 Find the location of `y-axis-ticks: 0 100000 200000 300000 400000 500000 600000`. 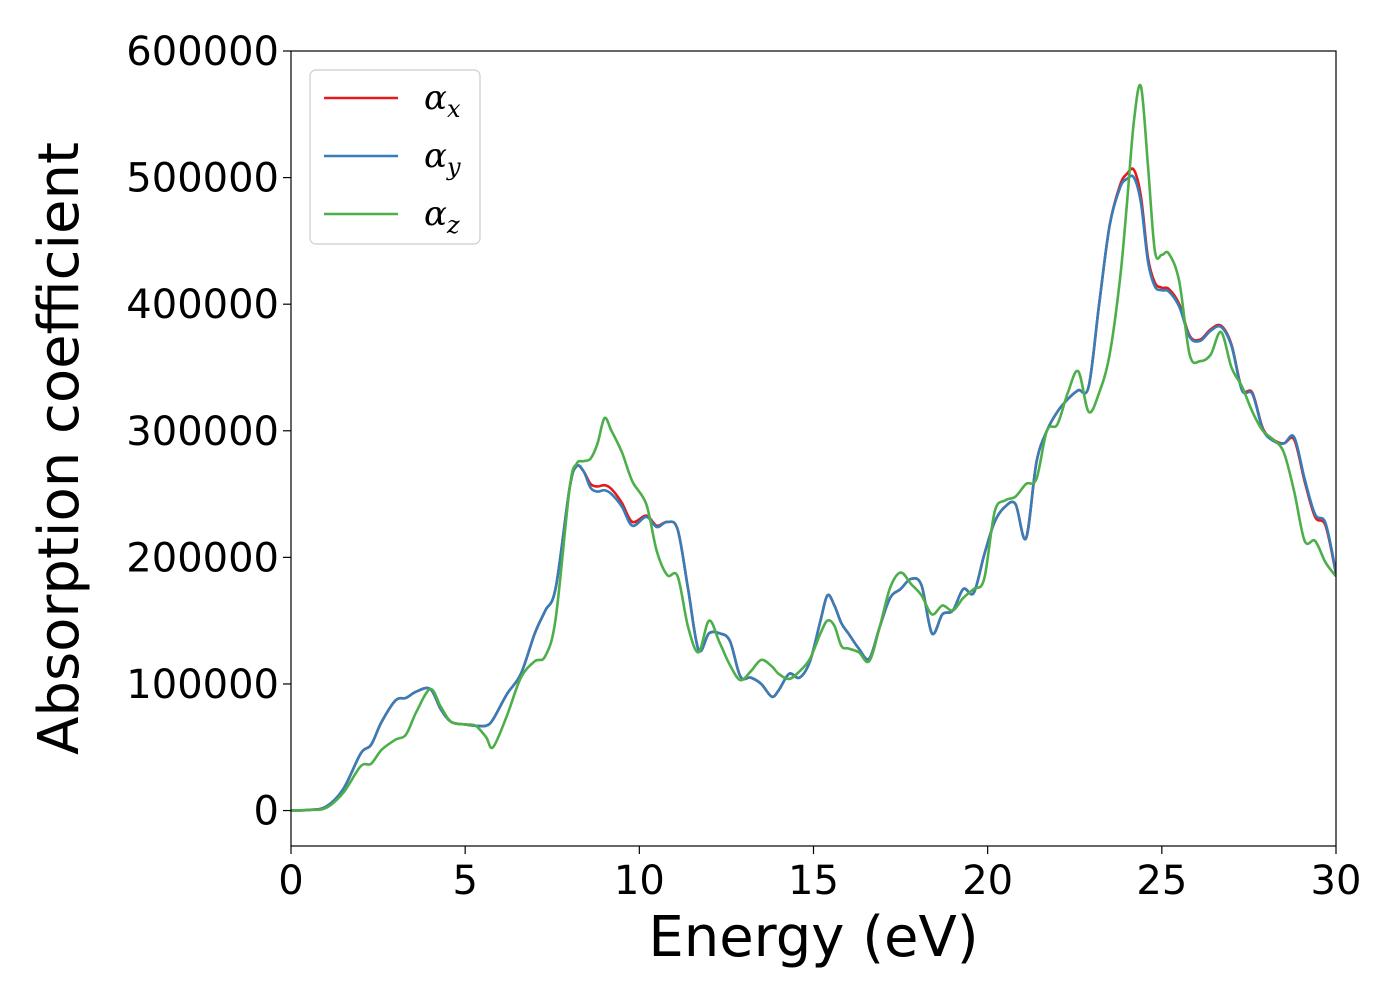

y-axis-ticks: 0 100000 200000 300000 400000 500000 600000 is located at coordinates (208, 432).